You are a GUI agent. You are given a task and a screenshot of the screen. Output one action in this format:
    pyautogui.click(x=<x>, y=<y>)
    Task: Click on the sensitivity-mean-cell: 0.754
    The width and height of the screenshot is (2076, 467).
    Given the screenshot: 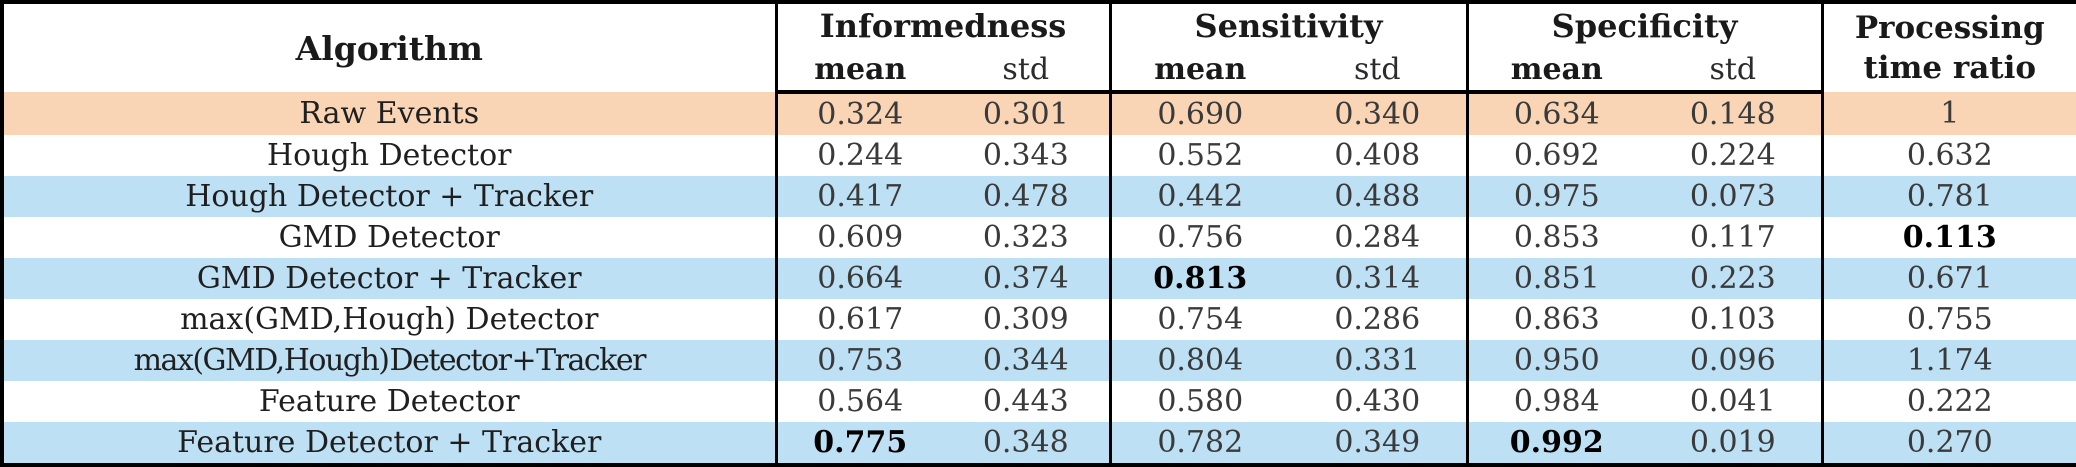 What is the action you would take?
    pyautogui.click(x=1200, y=319)
    